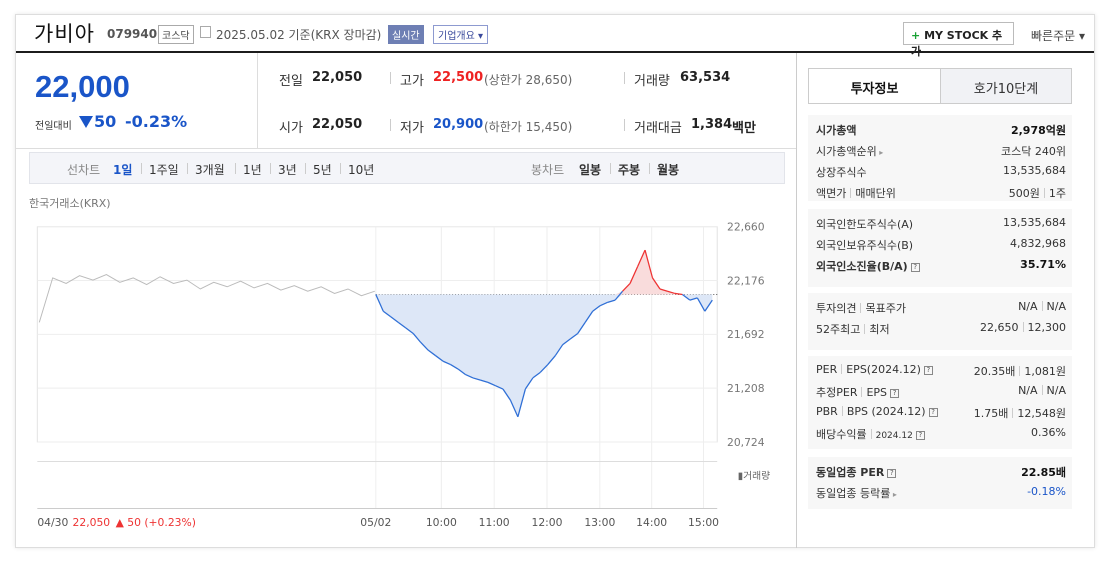 The height and width of the screenshot is (563, 1108). Describe the element at coordinates (86, 122) in the screenshot. I see `down-triangle-icon` at that location.